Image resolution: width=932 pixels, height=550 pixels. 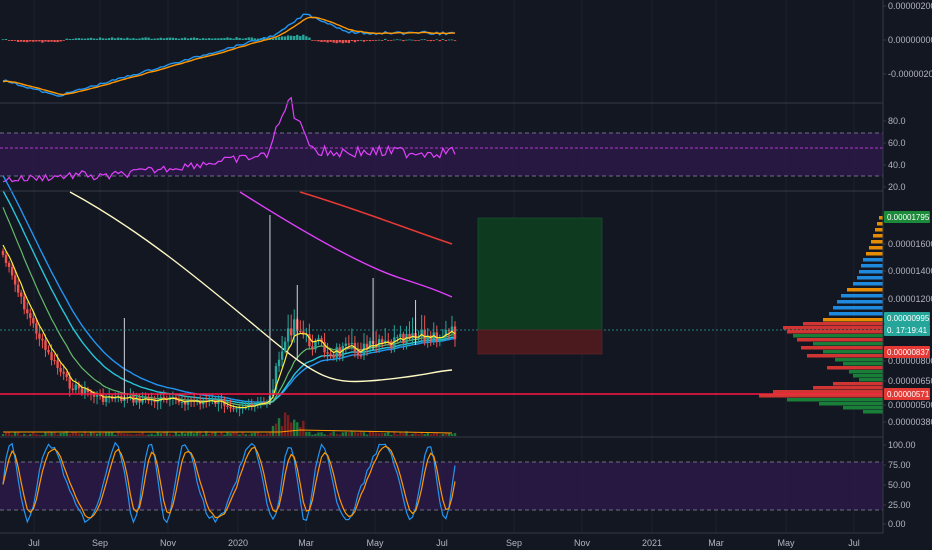 I want to click on stochastic-pane, so click(x=441, y=482).